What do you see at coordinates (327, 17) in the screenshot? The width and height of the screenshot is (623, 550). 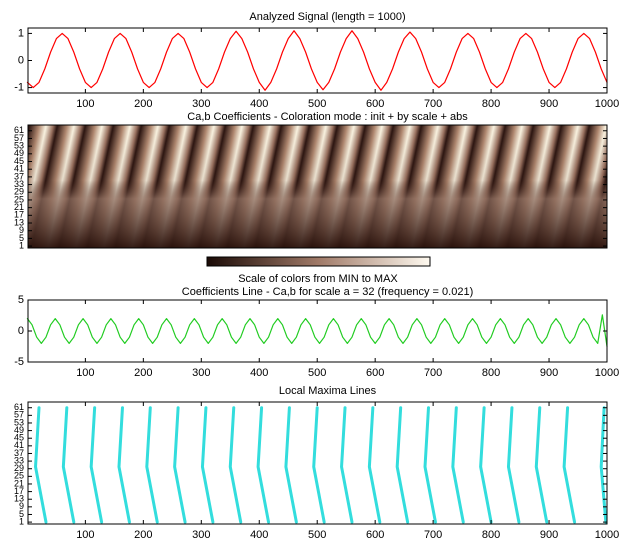 I see `panel-title: Analyzed Signal (length = 1000)` at bounding box center [327, 17].